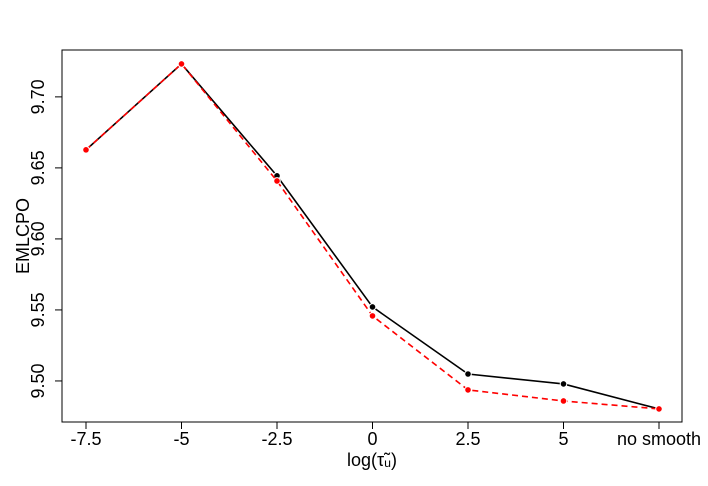 This screenshot has height=486, width=708. I want to click on x-tick-label: -2.5, so click(276, 439).